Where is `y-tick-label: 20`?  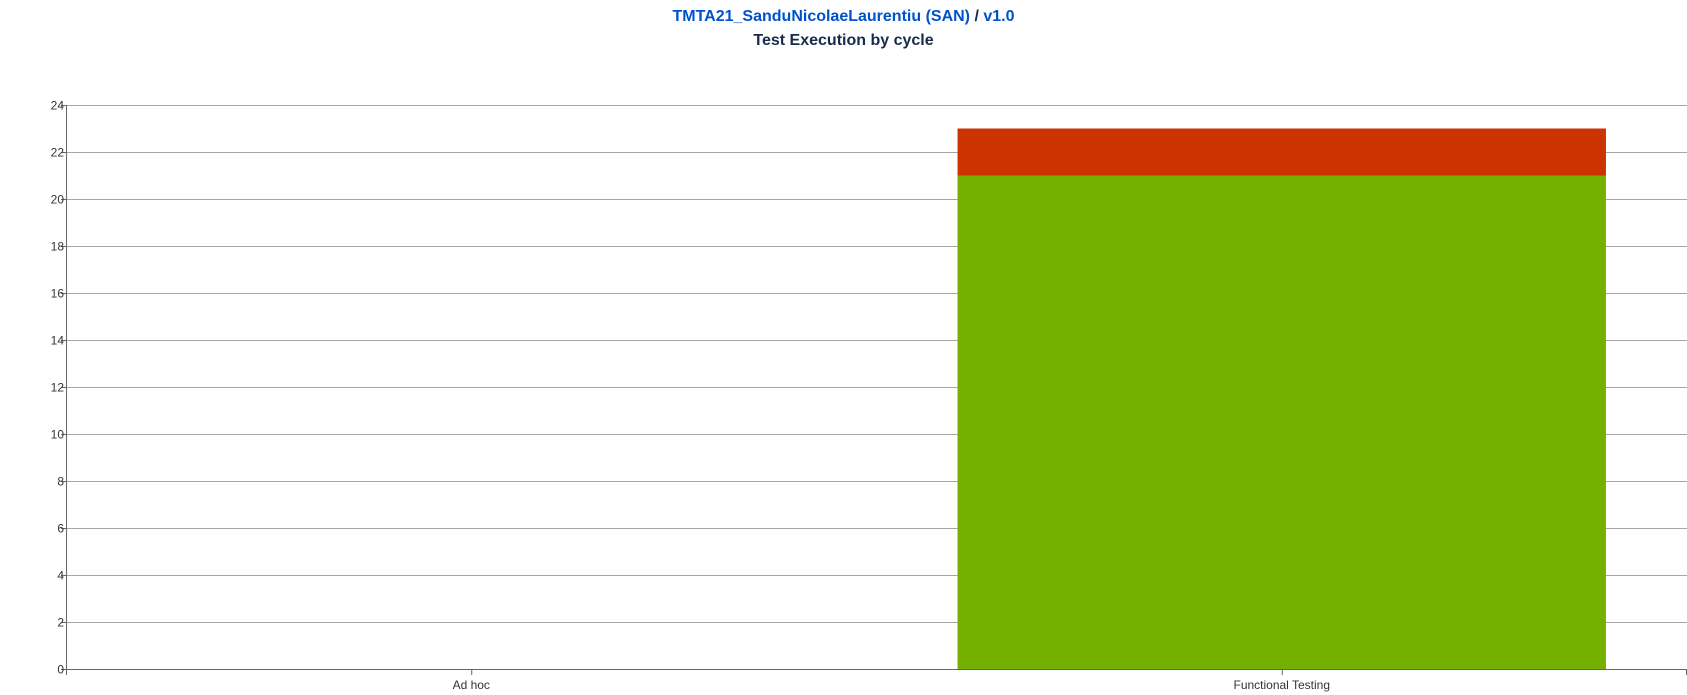
y-tick-label: 20 is located at coordinates (58, 200).